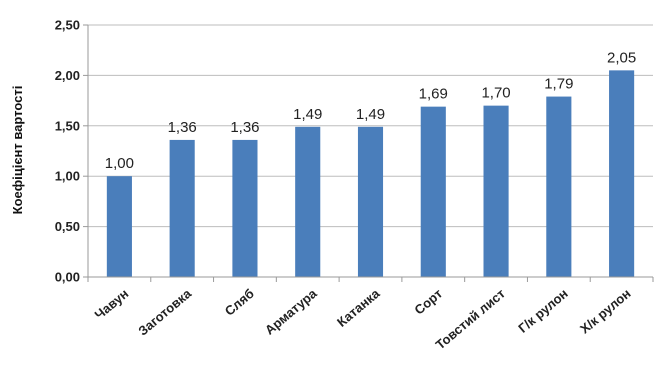 The image size is (659, 376). I want to click on y-tick-label: 0,50, so click(67, 226).